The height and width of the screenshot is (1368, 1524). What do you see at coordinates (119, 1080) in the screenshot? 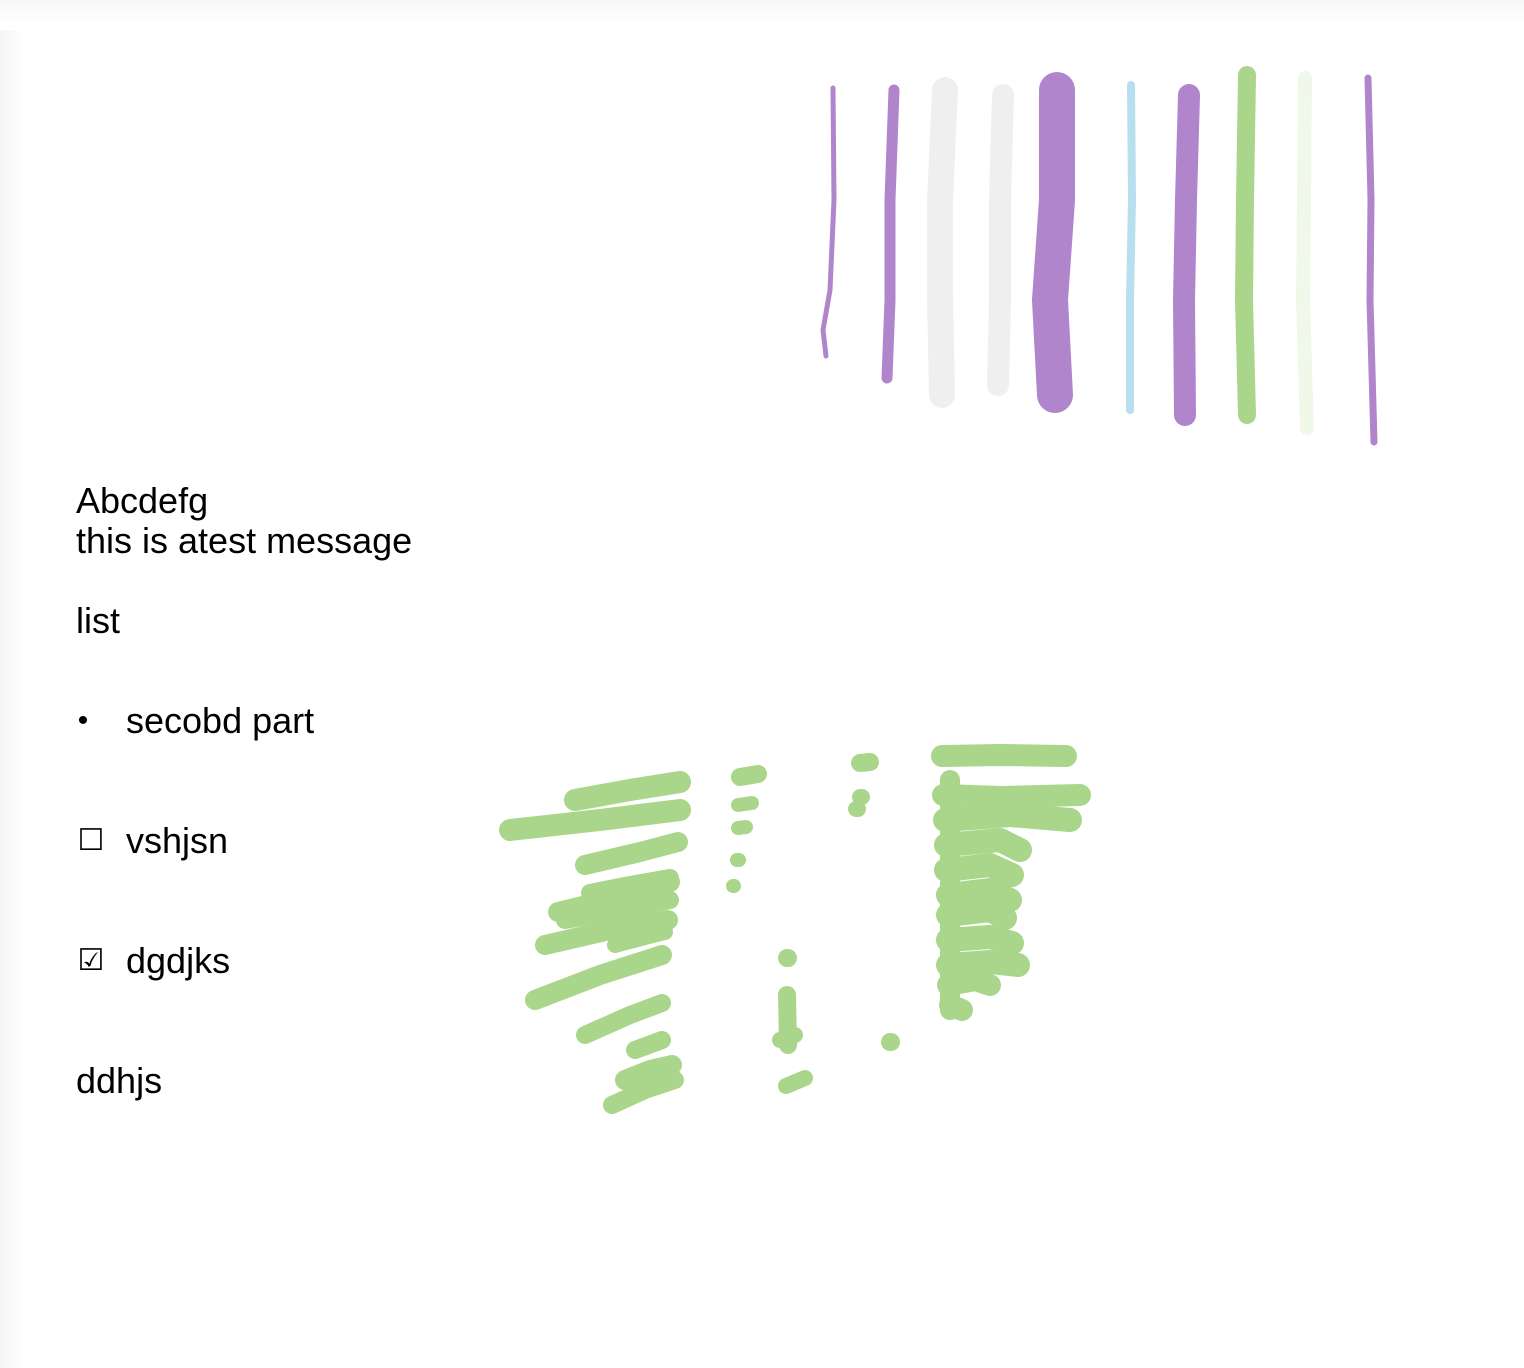
I see `footer-text: ddhjs` at bounding box center [119, 1080].